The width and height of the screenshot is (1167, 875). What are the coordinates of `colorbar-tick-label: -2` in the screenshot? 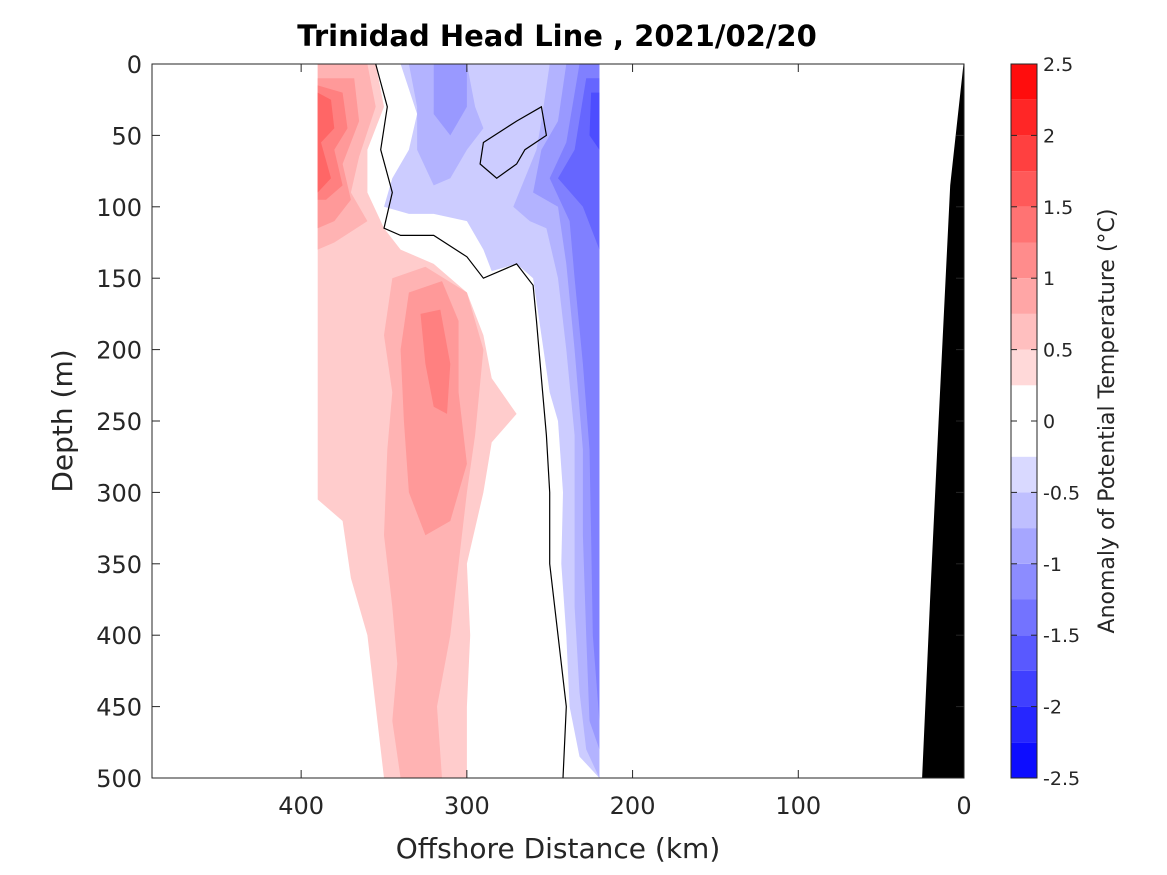 It's located at (1052, 708).